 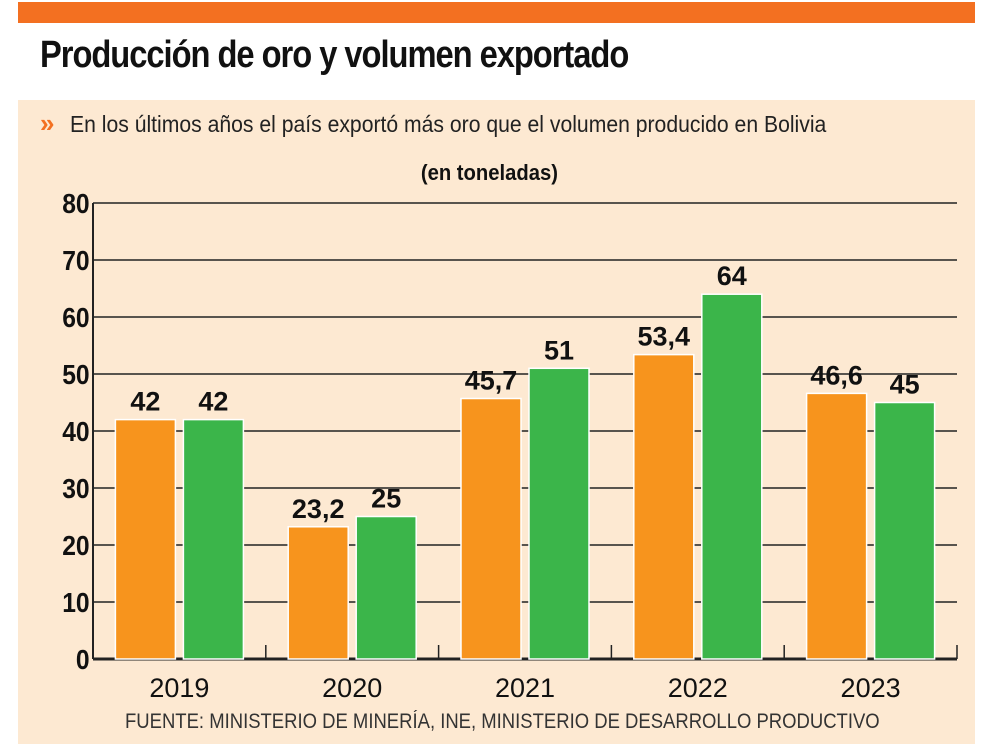 What do you see at coordinates (871, 688) in the screenshot?
I see `x-tick-label: 2023` at bounding box center [871, 688].